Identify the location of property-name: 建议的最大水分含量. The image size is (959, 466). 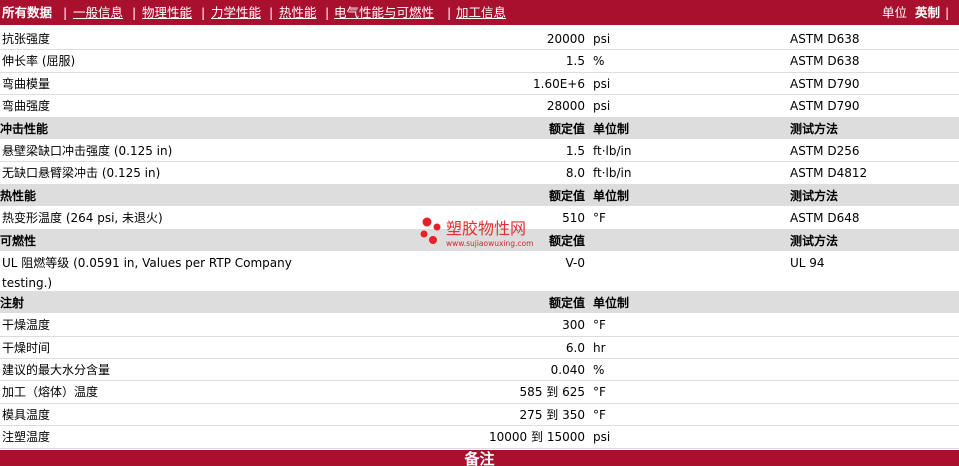
(56, 370).